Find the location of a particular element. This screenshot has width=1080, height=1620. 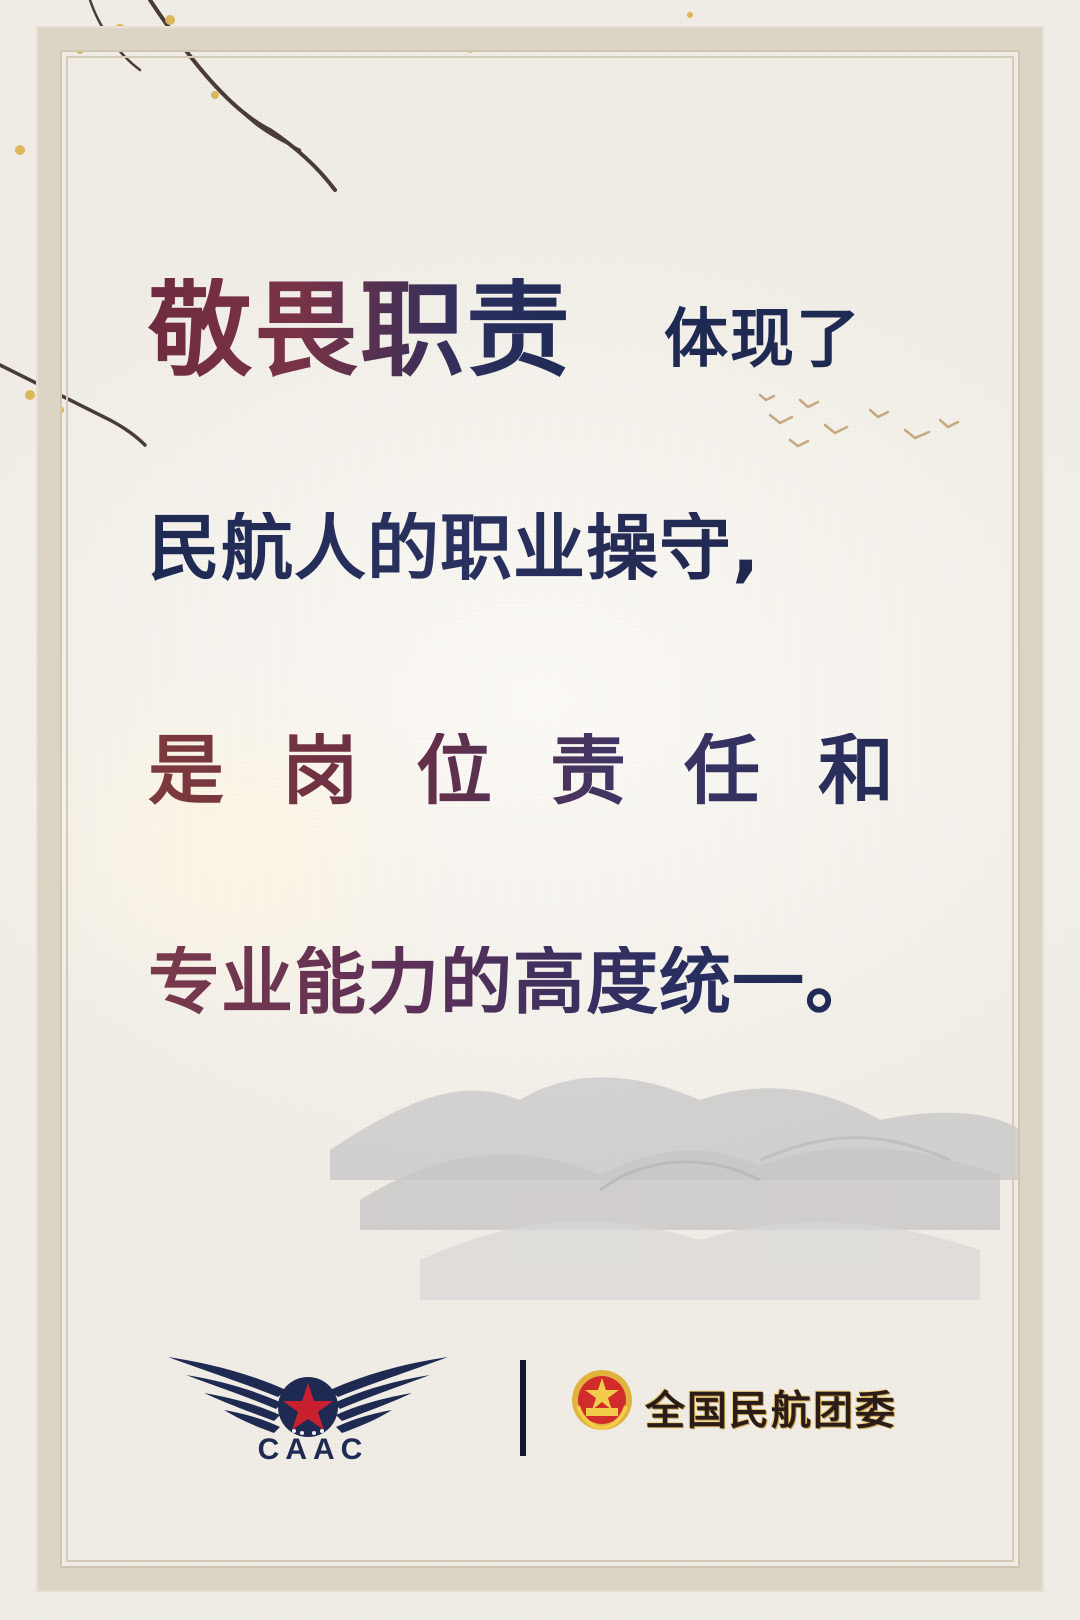

youth-league-emblem-icon is located at coordinates (602, 1400).